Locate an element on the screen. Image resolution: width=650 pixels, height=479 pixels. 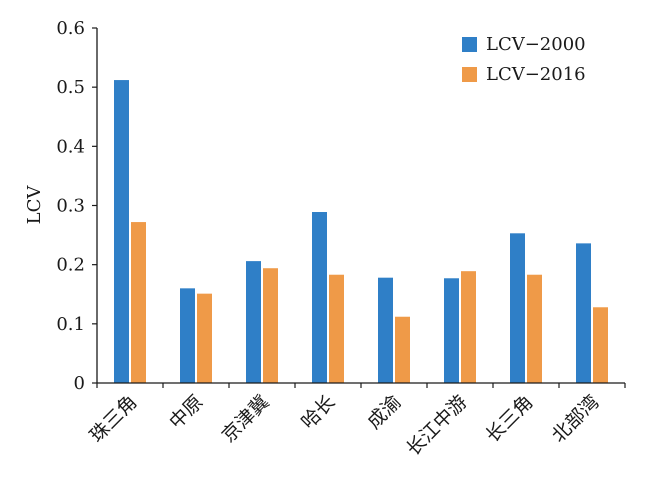
category-label: 中原 is located at coordinates (186, 412).